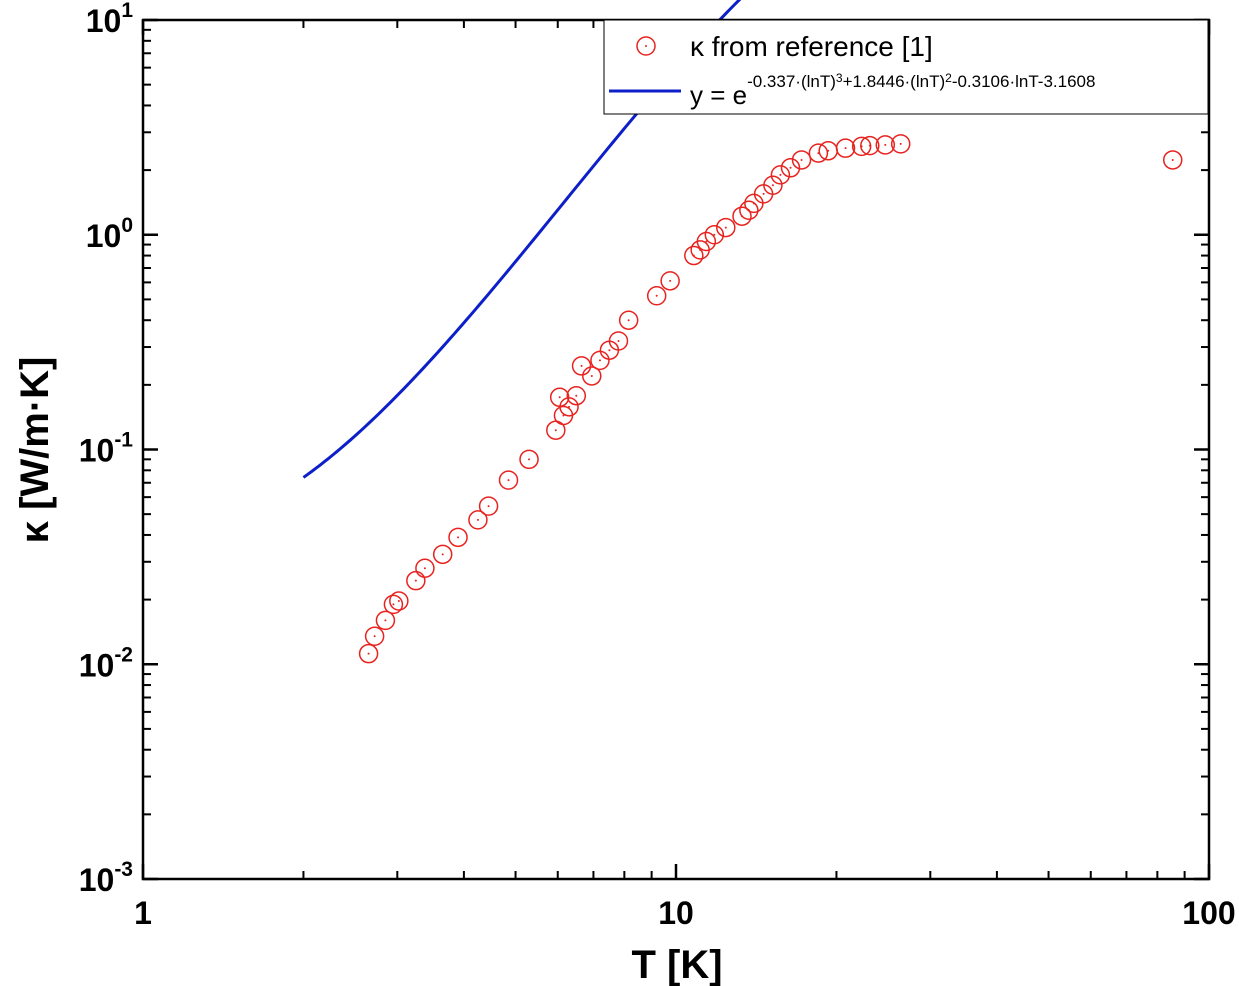 The height and width of the screenshot is (986, 1239). Describe the element at coordinates (676, 964) in the screenshot. I see `x-axis-title: T [K]` at that location.